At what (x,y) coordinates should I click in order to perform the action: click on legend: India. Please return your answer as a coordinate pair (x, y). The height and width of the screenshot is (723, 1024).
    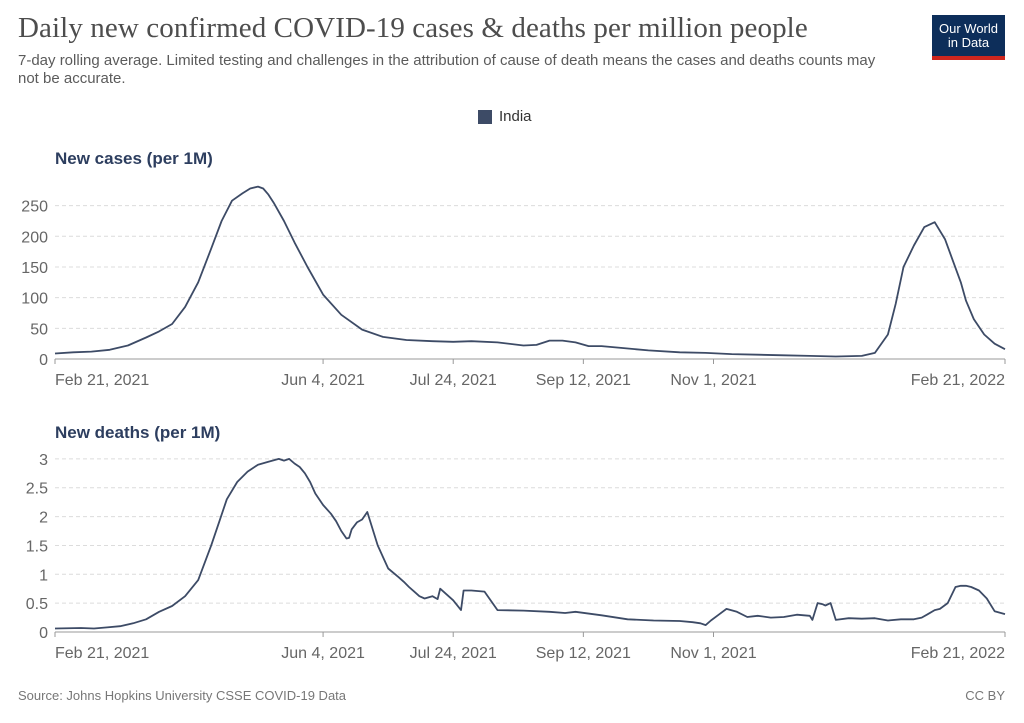
    Looking at the image, I should click on (505, 116).